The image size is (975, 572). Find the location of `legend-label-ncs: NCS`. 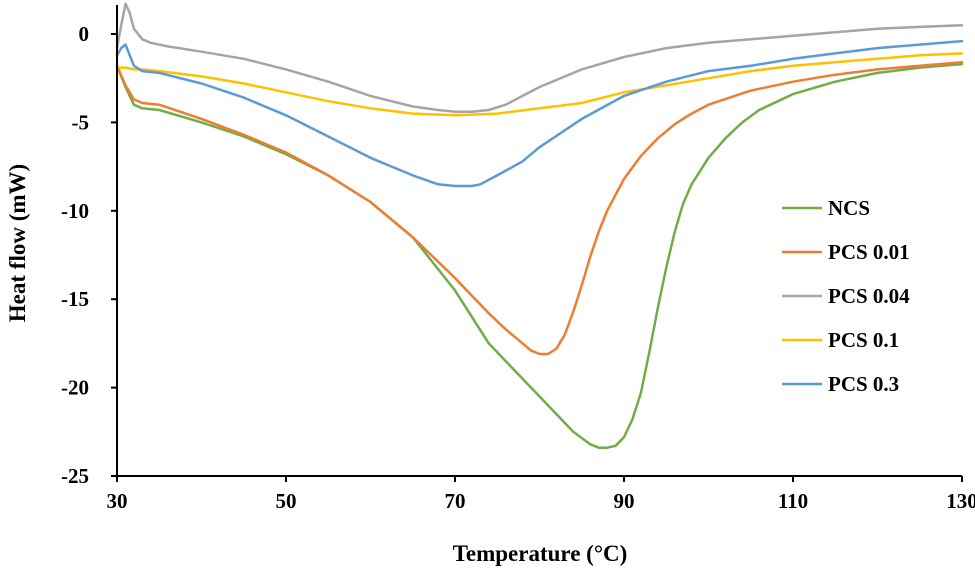

legend-label-ncs: NCS is located at coordinates (849, 208).